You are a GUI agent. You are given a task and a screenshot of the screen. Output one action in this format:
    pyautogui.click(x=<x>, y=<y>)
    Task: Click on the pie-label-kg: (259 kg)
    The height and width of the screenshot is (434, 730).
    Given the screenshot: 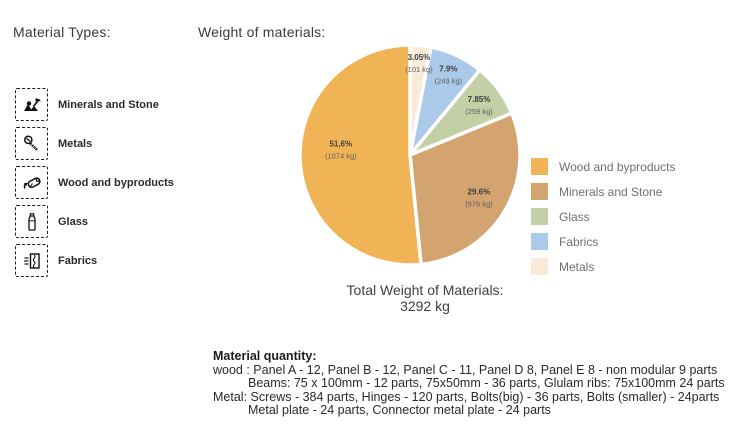 What is the action you would take?
    pyautogui.click(x=479, y=111)
    